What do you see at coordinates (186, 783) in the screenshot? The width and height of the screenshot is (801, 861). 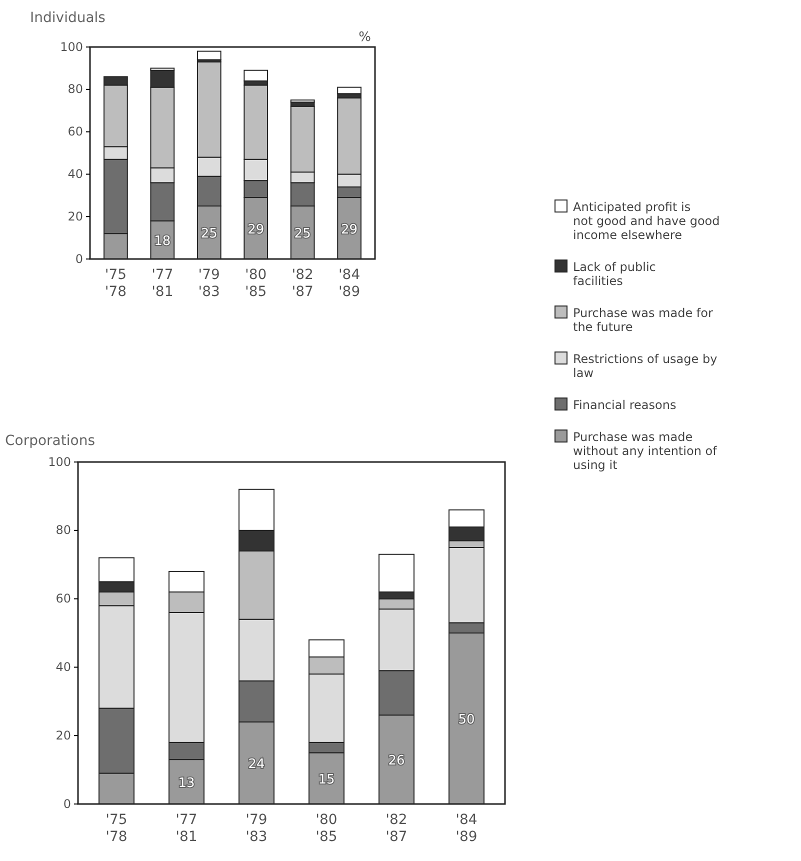 I see `data-label: 13` at bounding box center [186, 783].